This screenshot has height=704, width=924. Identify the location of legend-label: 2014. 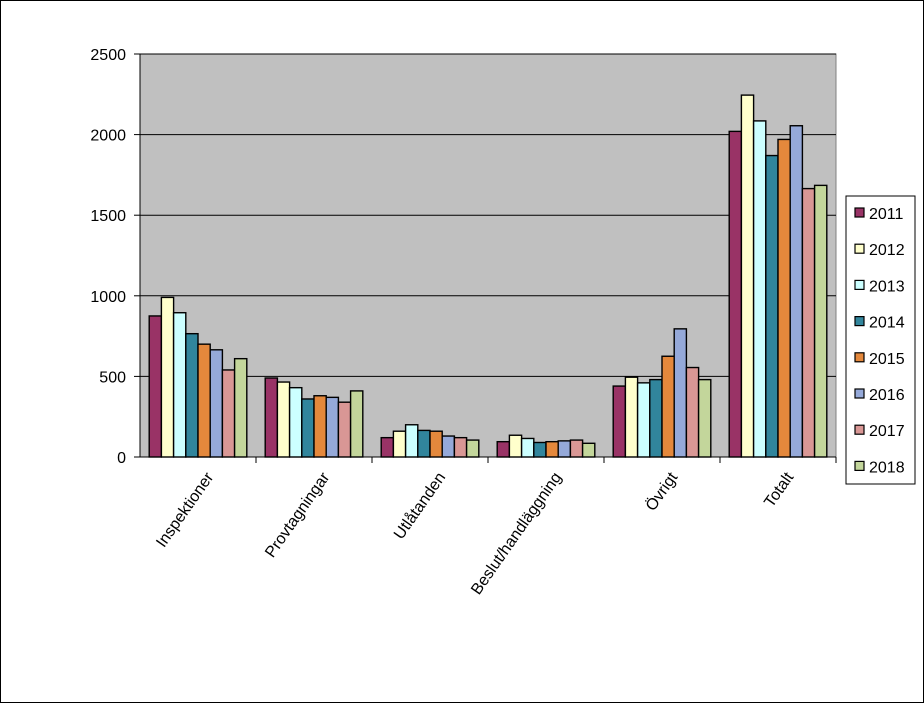
(887, 323).